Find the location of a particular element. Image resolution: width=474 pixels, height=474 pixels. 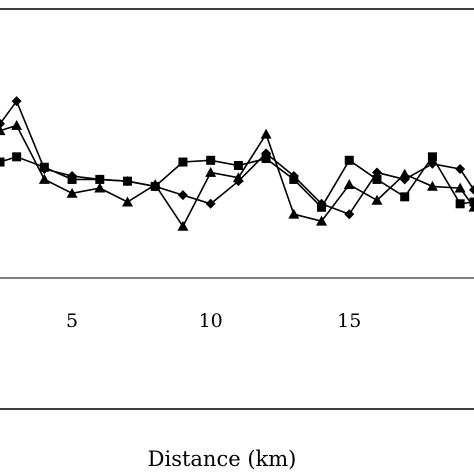

series-square is located at coordinates (237, 182).